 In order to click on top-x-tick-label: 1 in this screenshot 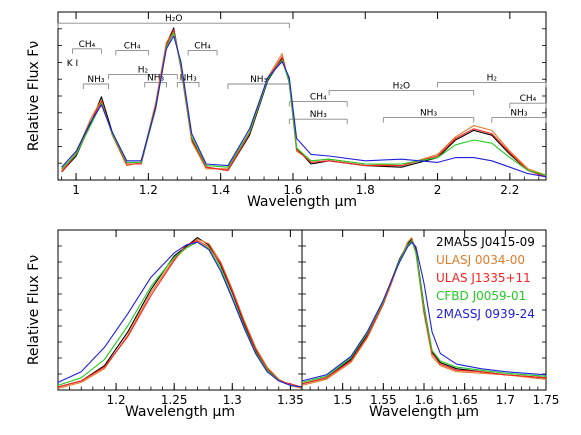, I will do `click(76, 190)`.